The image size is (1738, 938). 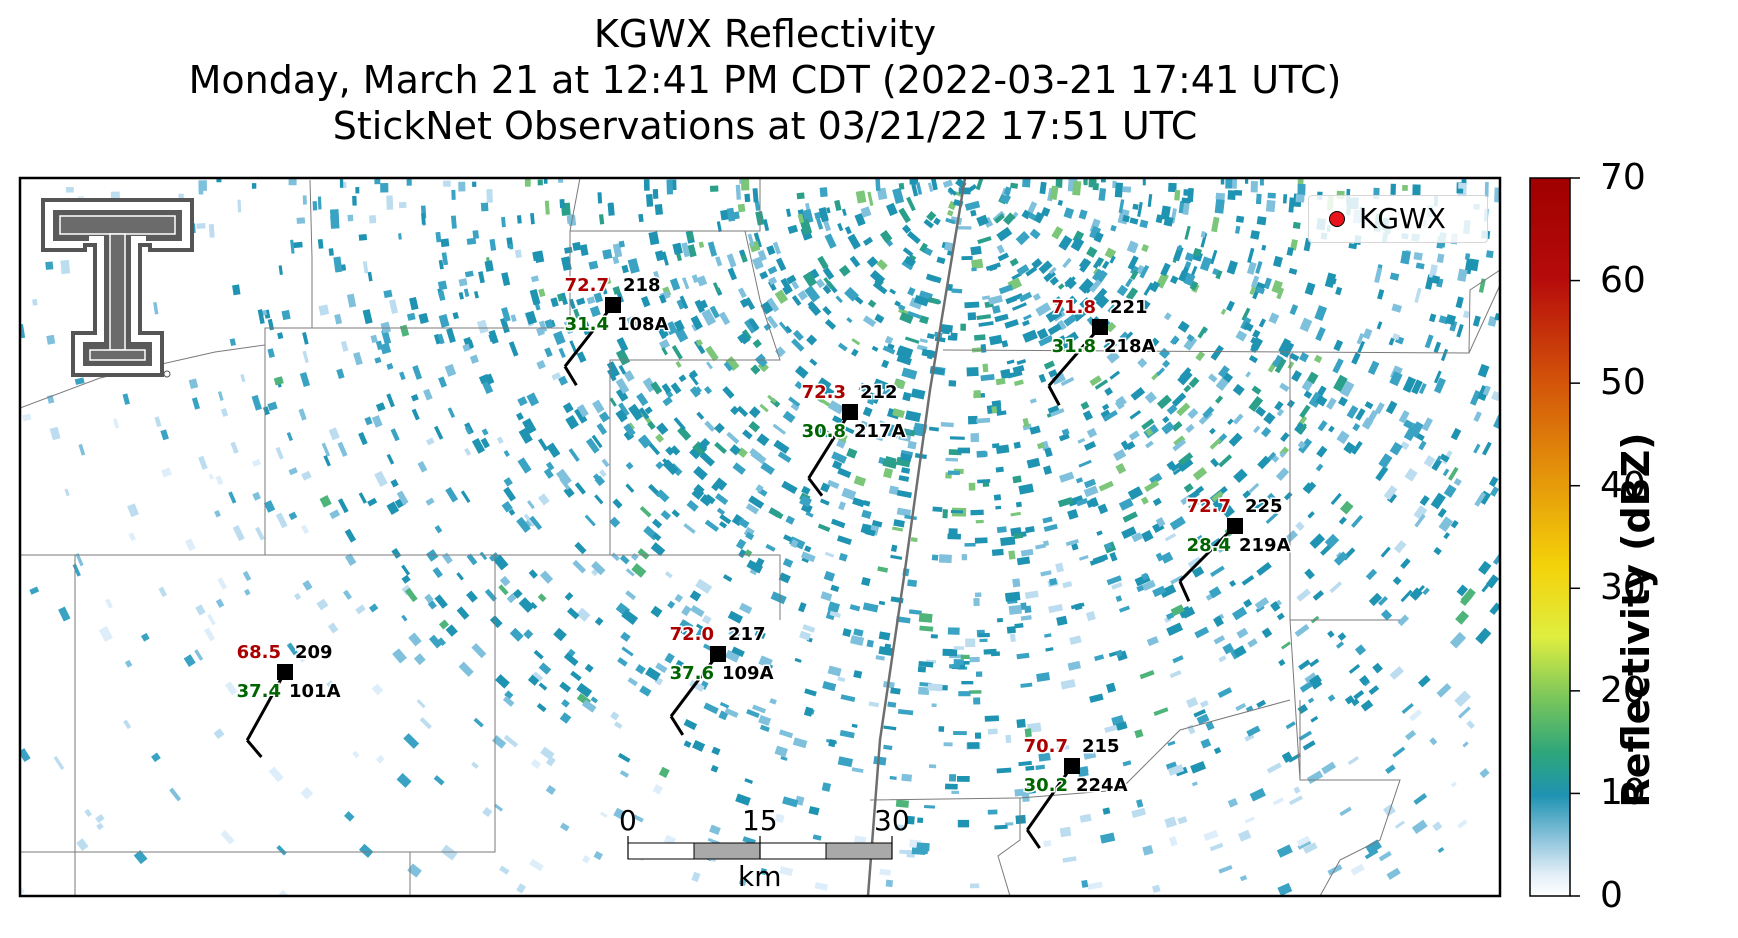 I want to click on station-temperature: 70.7, so click(x=1046, y=746).